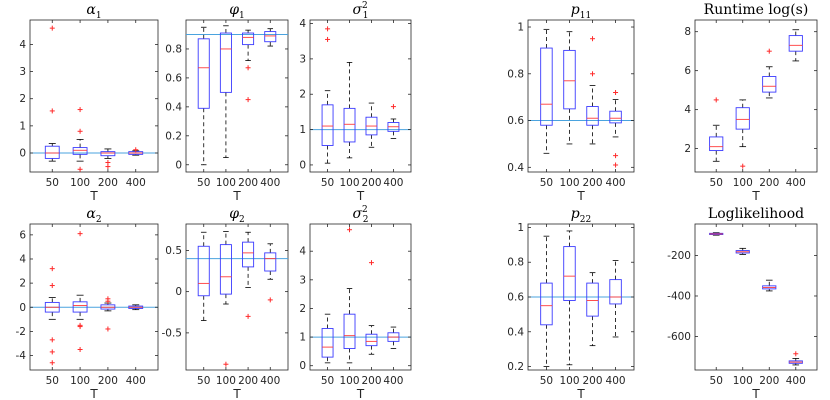 This screenshot has width=830, height=400. What do you see at coordinates (21, 356) in the screenshot?
I see `y-tick-label: -4` at bounding box center [21, 356].